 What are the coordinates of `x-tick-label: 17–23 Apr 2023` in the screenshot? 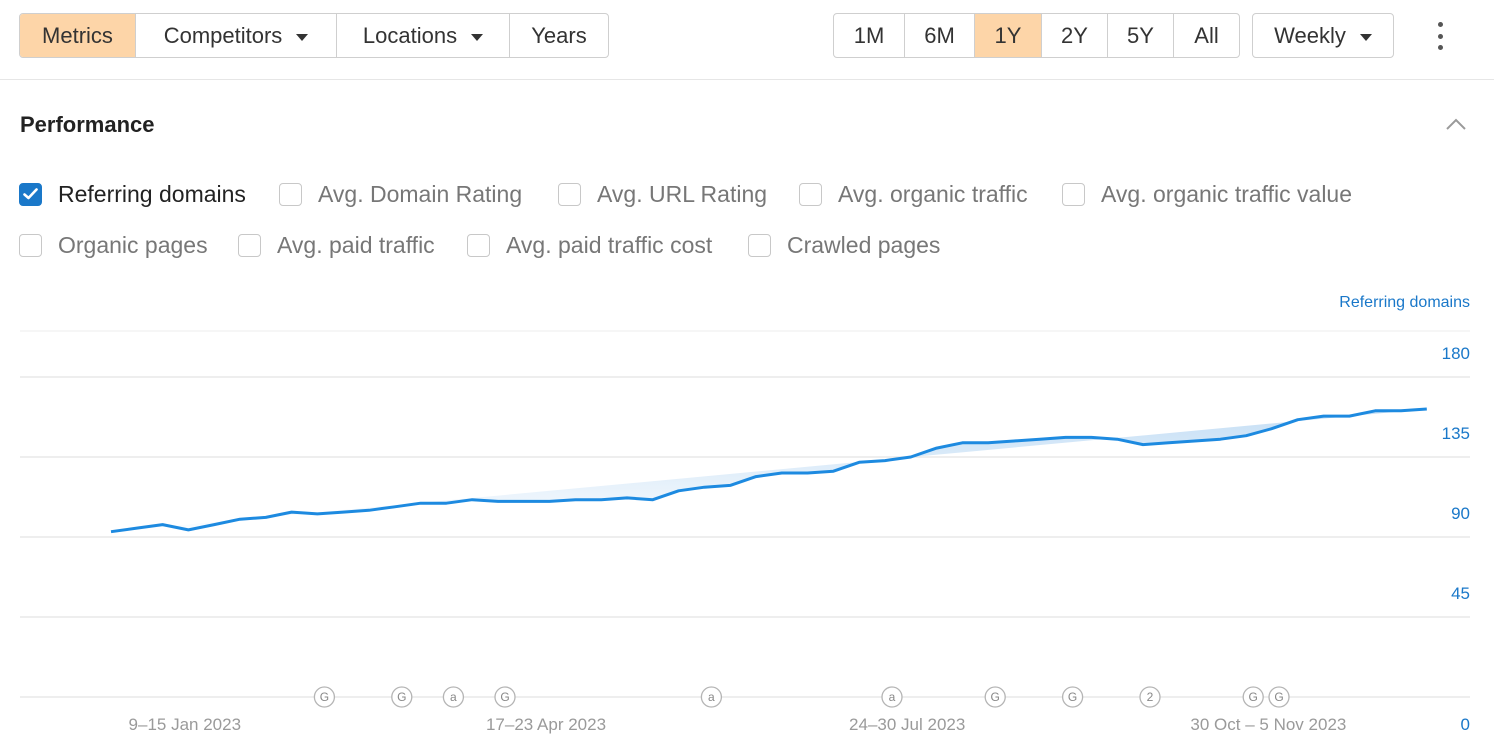 It's located at (546, 724).